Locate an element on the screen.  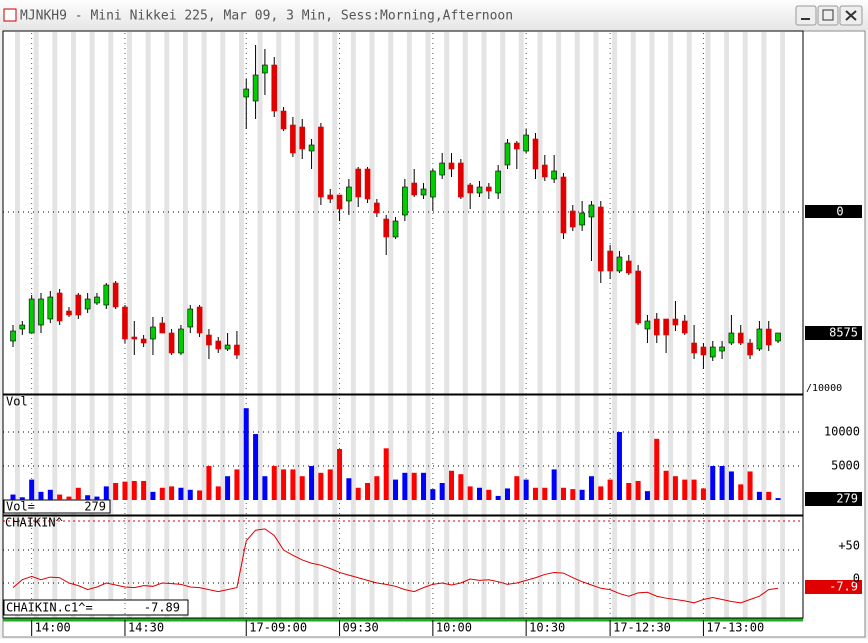
last-price-label: 8575 is located at coordinates (843, 333).